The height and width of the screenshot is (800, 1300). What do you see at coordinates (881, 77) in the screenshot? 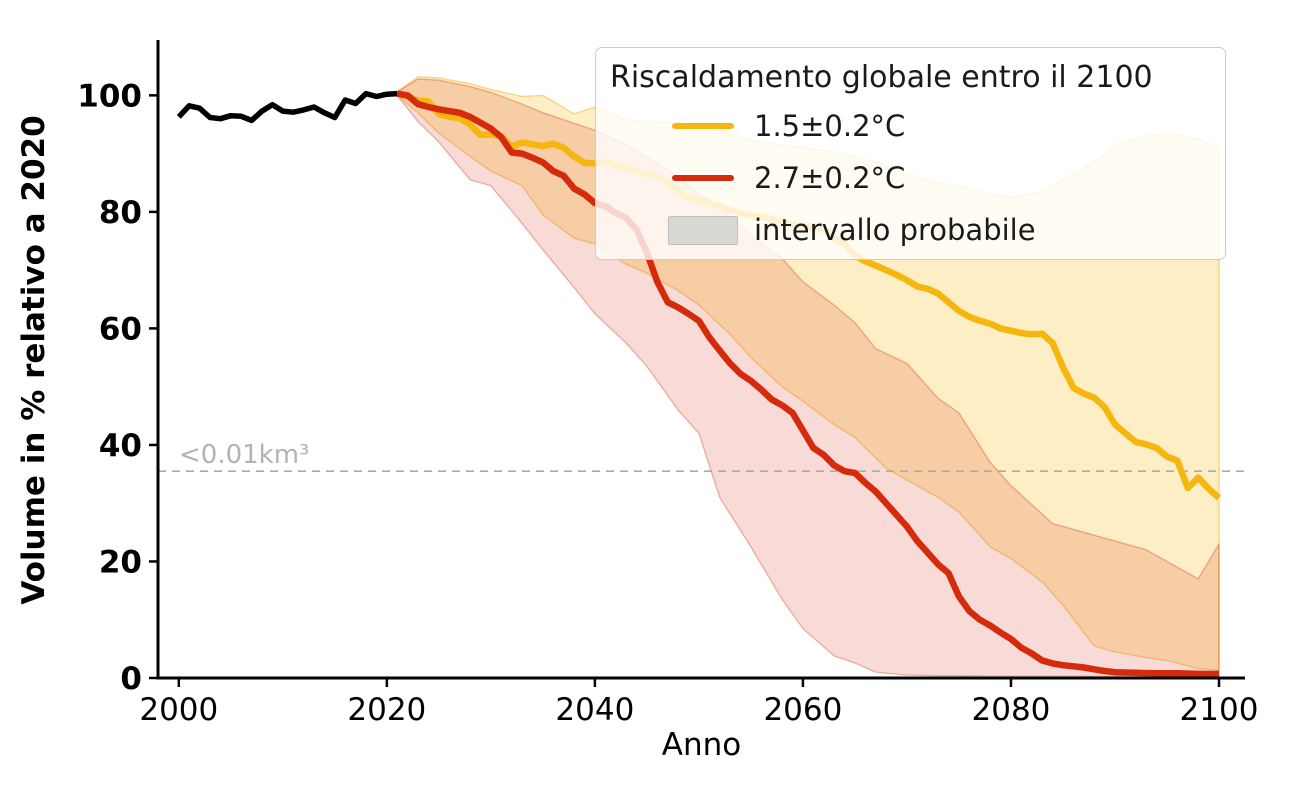
I see `legend-title: Riscaldamento globale entro il 2100` at bounding box center [881, 77].